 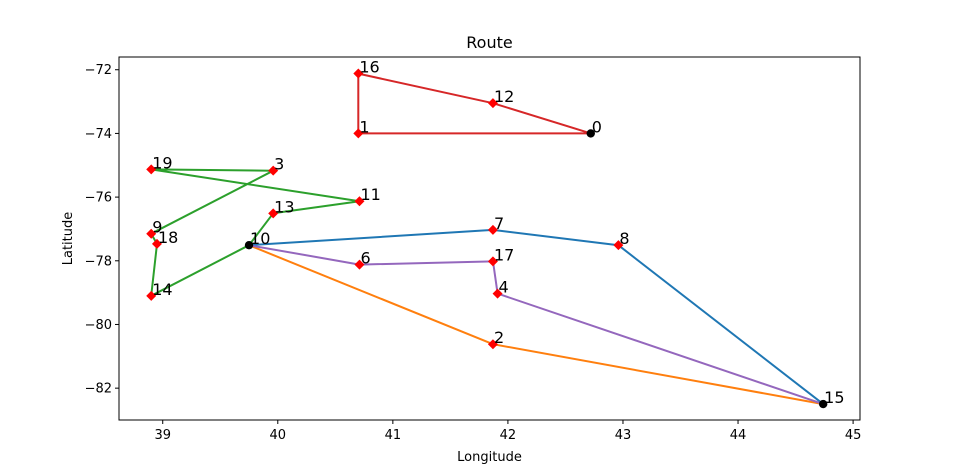 I want to click on x-axis-ticks: 39 40 41 42 43 44 45, so click(x=507, y=431).